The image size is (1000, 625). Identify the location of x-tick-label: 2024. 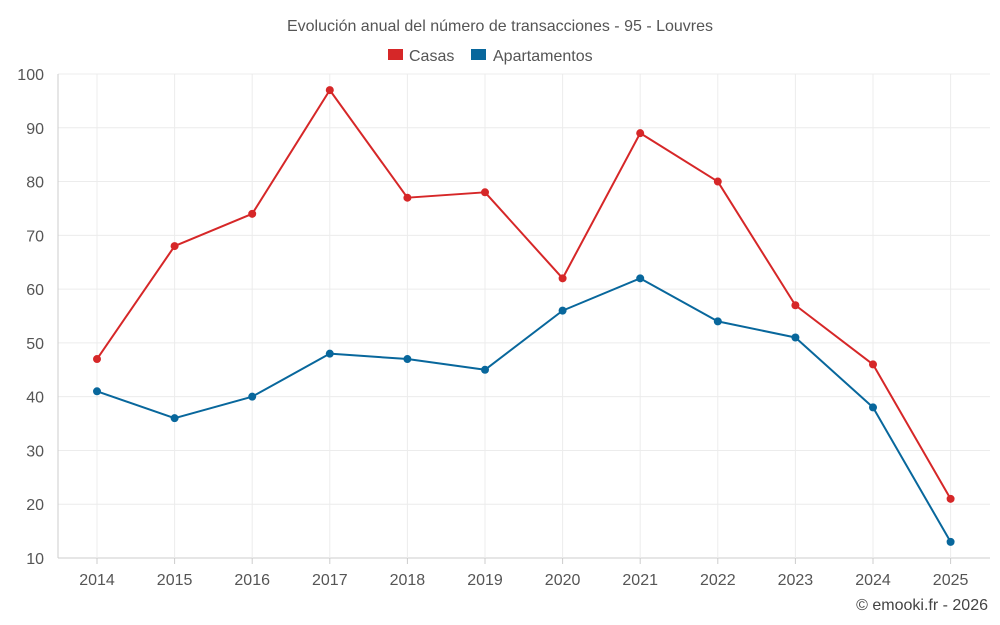
(873, 580).